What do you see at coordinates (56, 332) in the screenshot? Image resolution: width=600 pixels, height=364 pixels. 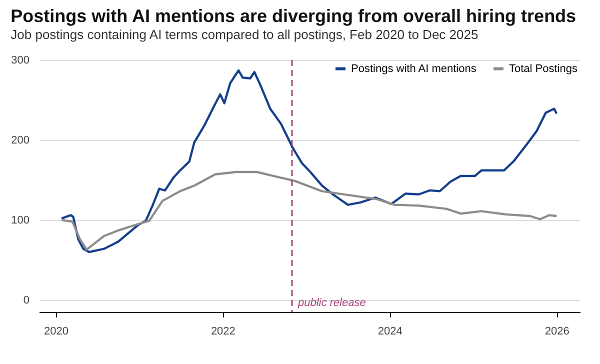 I see `x-tick-label: 2020` at bounding box center [56, 332].